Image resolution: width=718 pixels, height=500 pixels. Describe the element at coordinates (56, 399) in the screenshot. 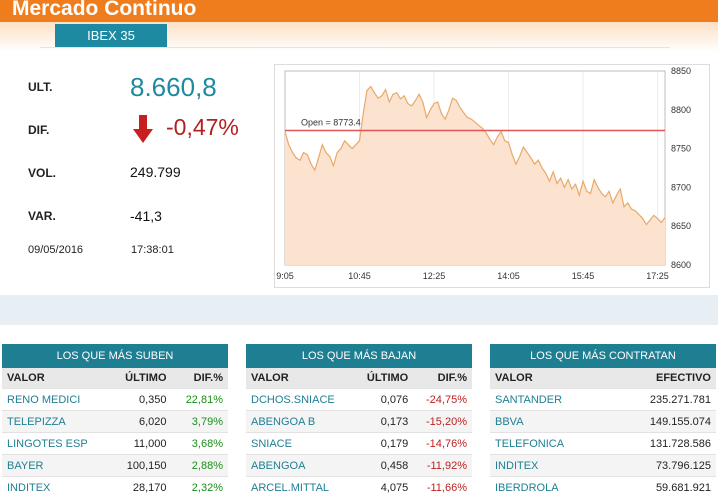

I see `stock-link: RENO MEDICI` at that location.